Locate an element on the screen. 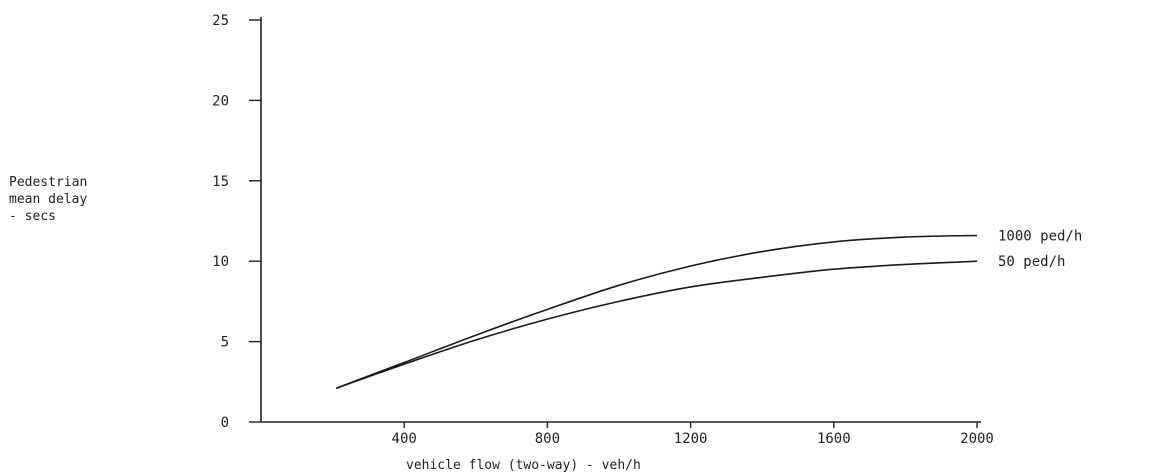 The image size is (1151, 473). y-tick-label: 20 is located at coordinates (220, 101).